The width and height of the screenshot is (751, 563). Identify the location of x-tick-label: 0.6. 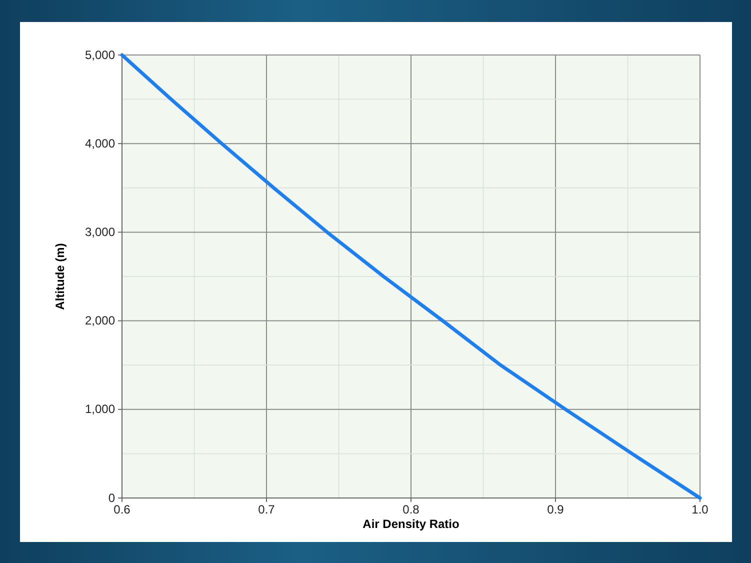
(122, 509).